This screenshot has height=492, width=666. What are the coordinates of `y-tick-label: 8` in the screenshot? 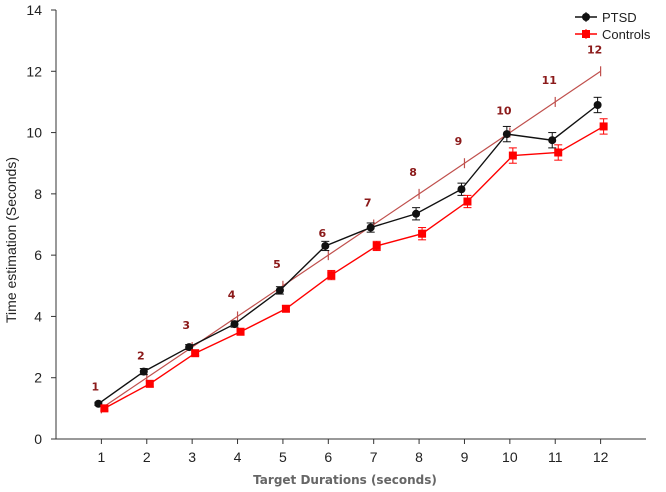 It's located at (38, 194).